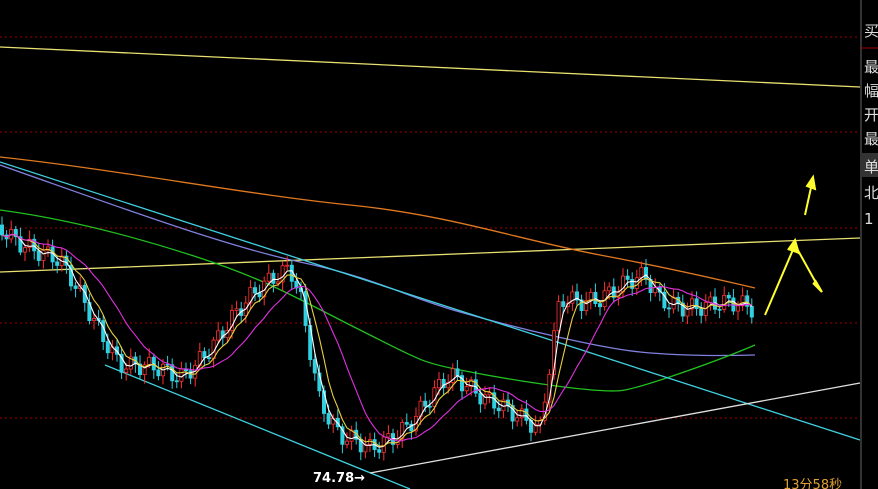 This screenshot has width=878, height=489. Describe the element at coordinates (871, 91) in the screenshot. I see `side-label: 幅` at that location.